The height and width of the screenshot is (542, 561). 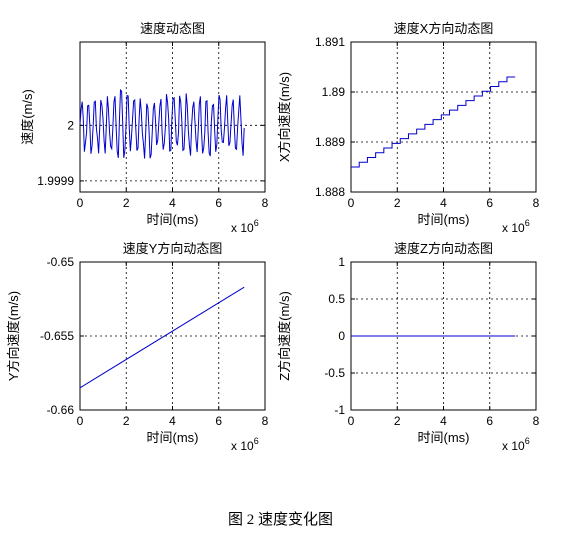 I want to click on y-tick-label: 1.891, so click(x=330, y=42).